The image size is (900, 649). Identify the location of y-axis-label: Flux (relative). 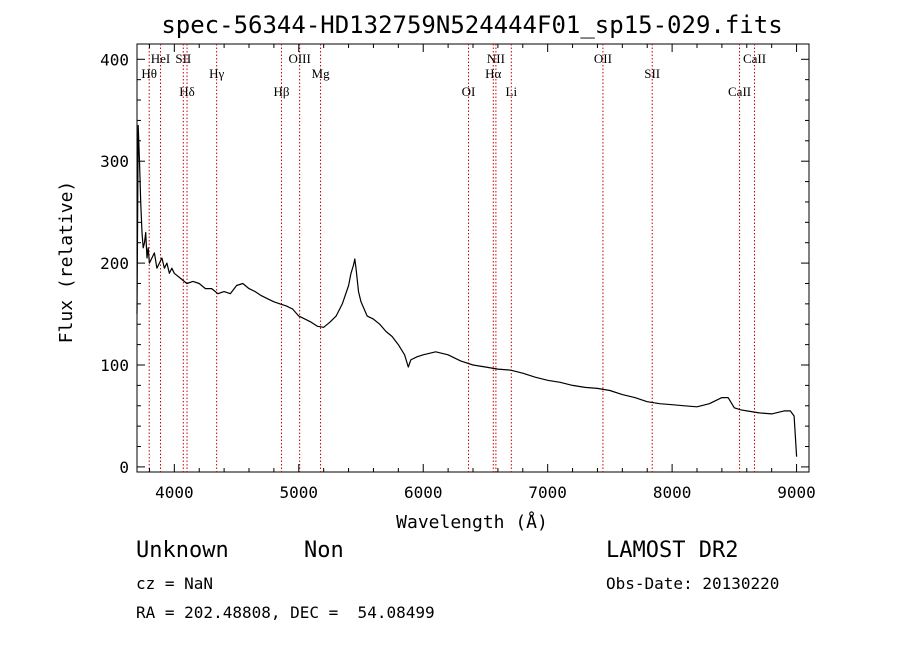
(66, 262).